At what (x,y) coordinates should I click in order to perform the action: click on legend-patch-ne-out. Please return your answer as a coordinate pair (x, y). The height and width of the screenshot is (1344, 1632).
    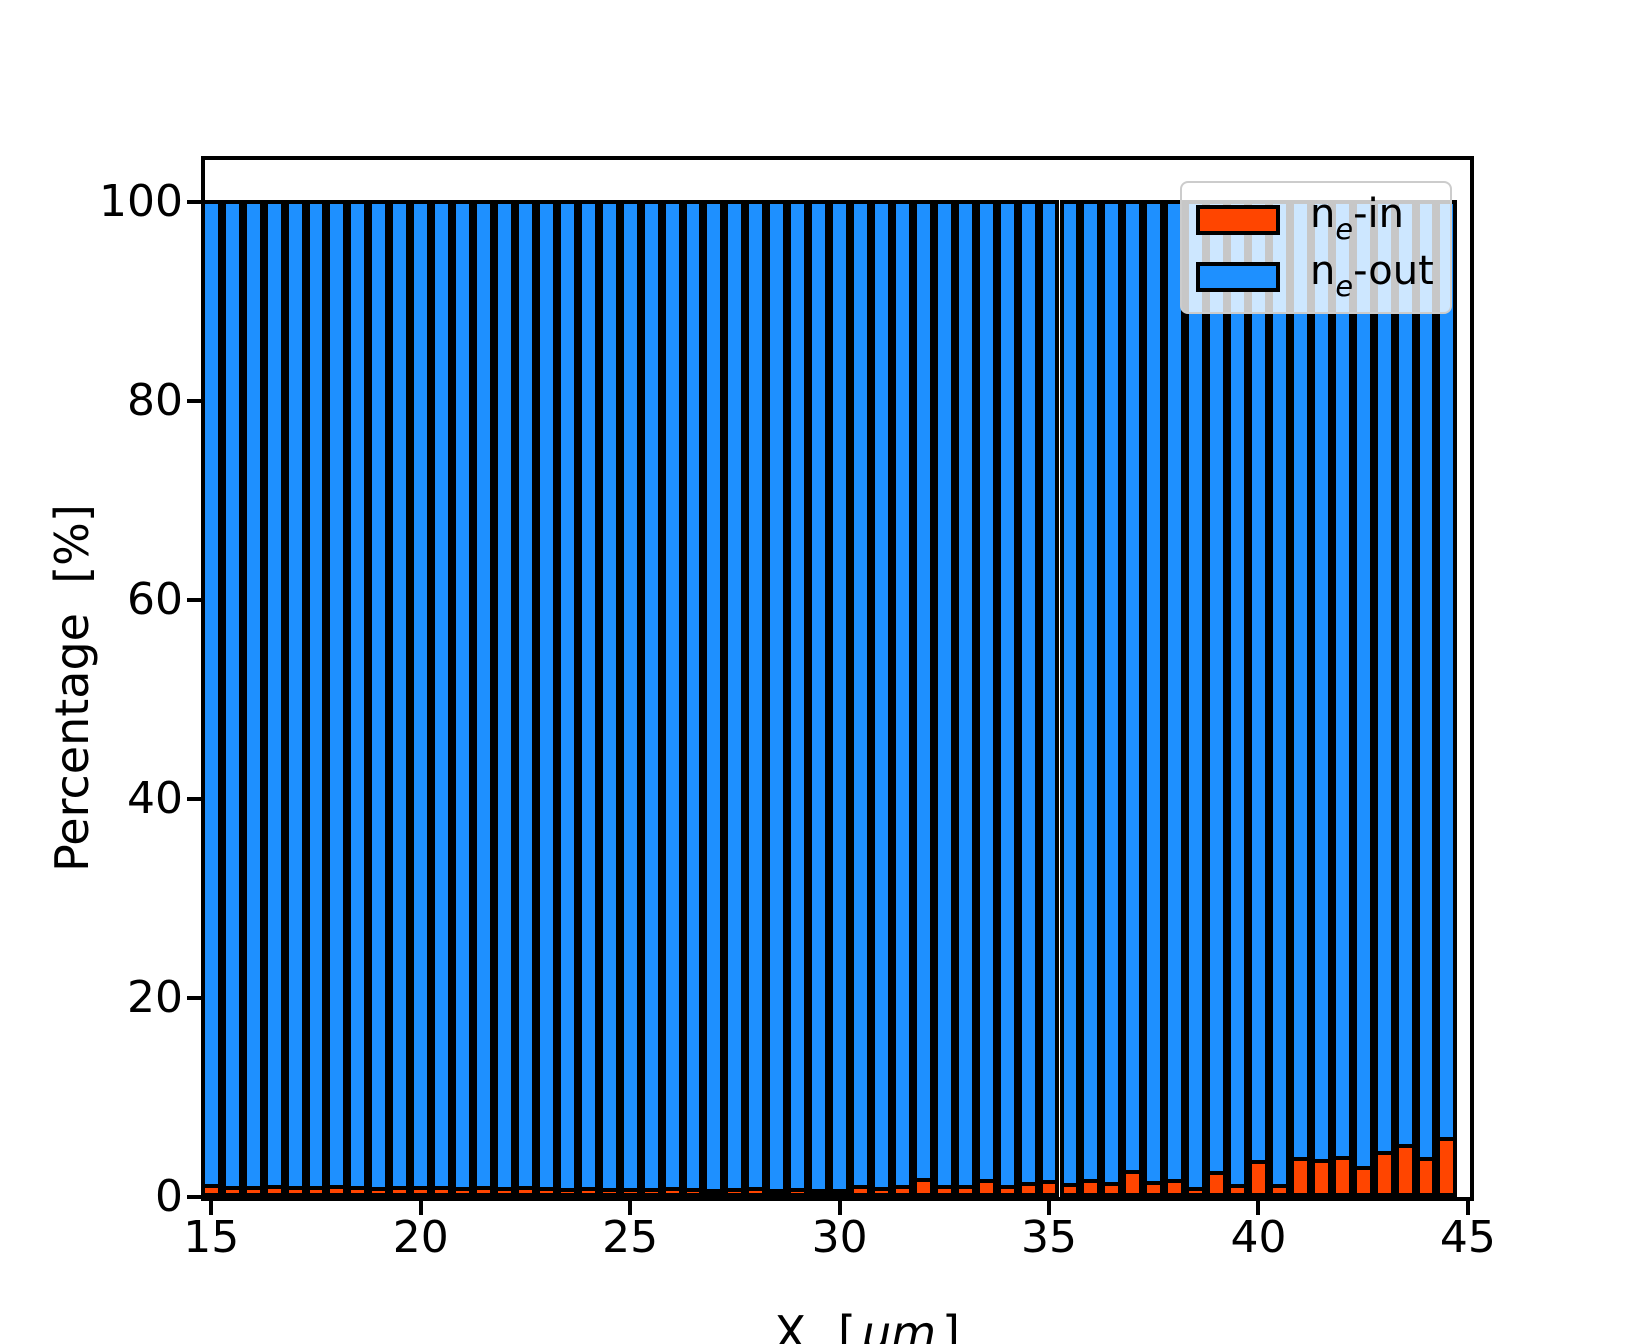
    Looking at the image, I should click on (1238, 276).